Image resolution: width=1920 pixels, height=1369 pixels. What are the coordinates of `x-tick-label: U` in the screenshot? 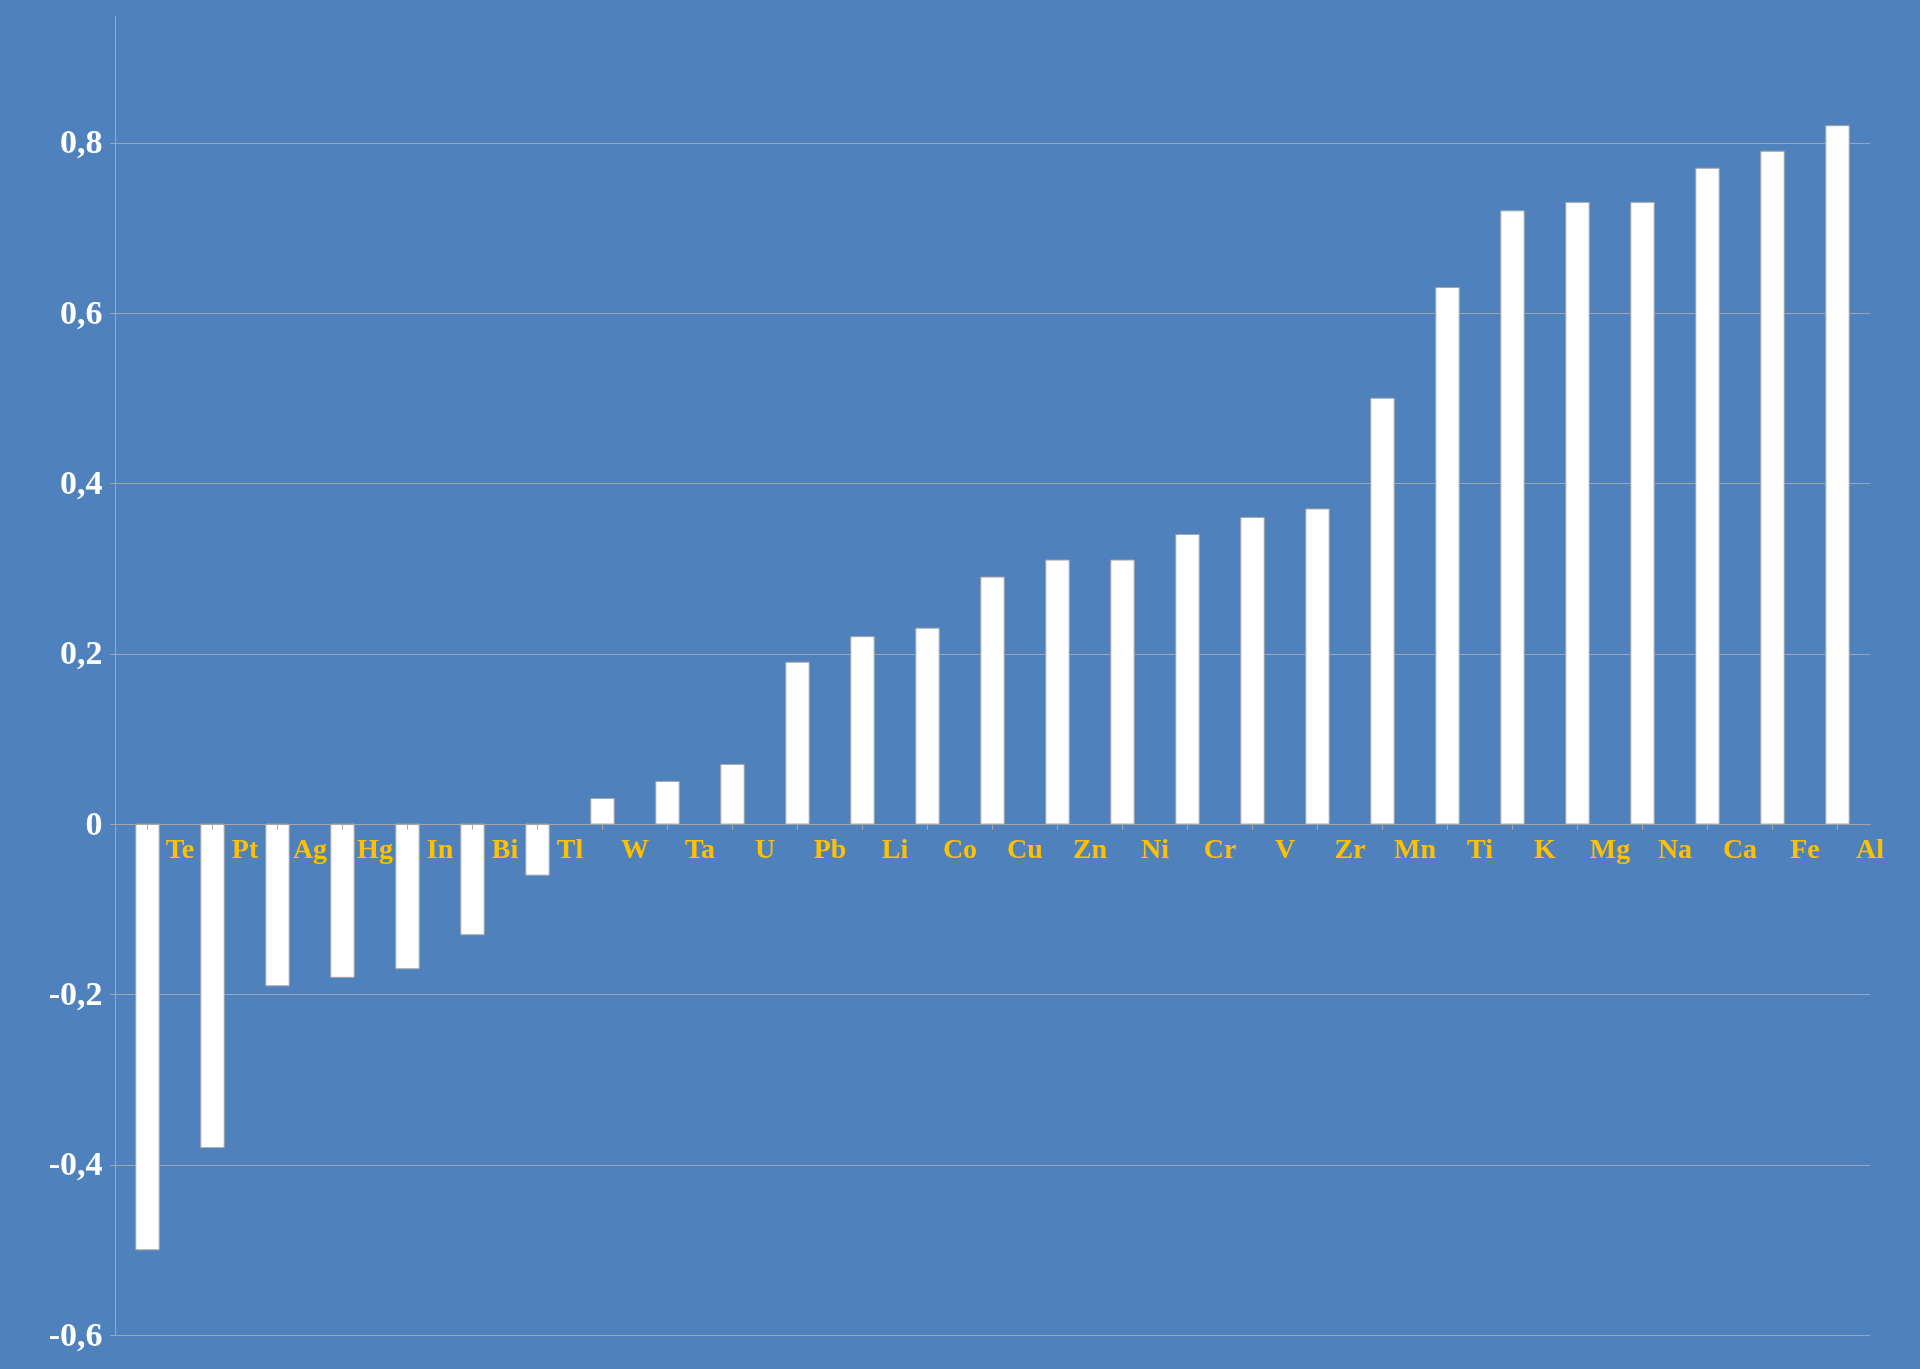 It's located at (765, 848).